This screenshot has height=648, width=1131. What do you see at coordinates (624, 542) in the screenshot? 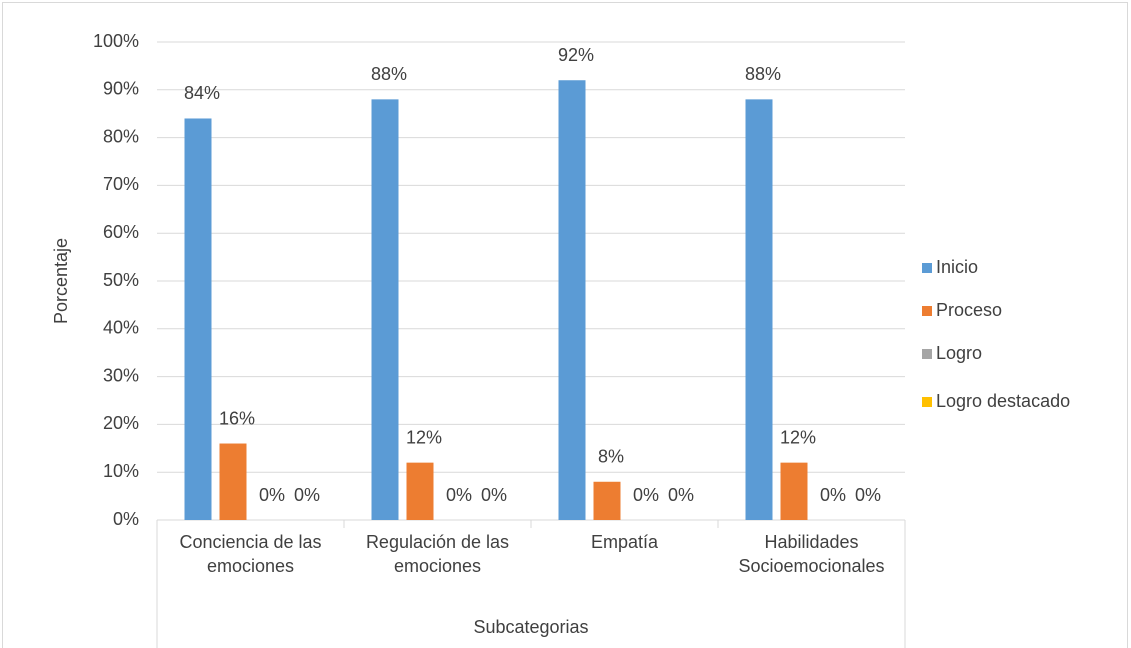
I see `x-tick-label: Empatía` at bounding box center [624, 542].